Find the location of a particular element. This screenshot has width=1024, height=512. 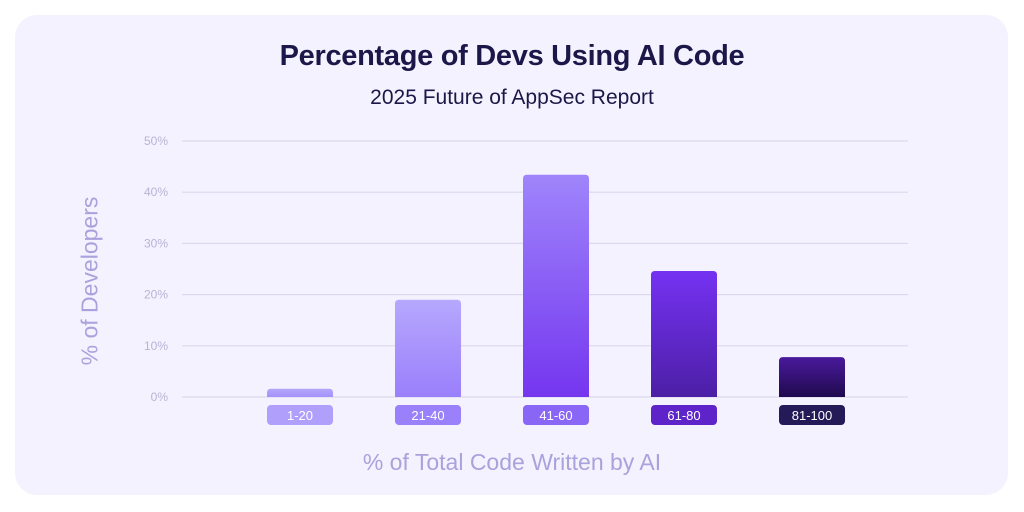

x-tick-label: 21-40 is located at coordinates (427, 415).